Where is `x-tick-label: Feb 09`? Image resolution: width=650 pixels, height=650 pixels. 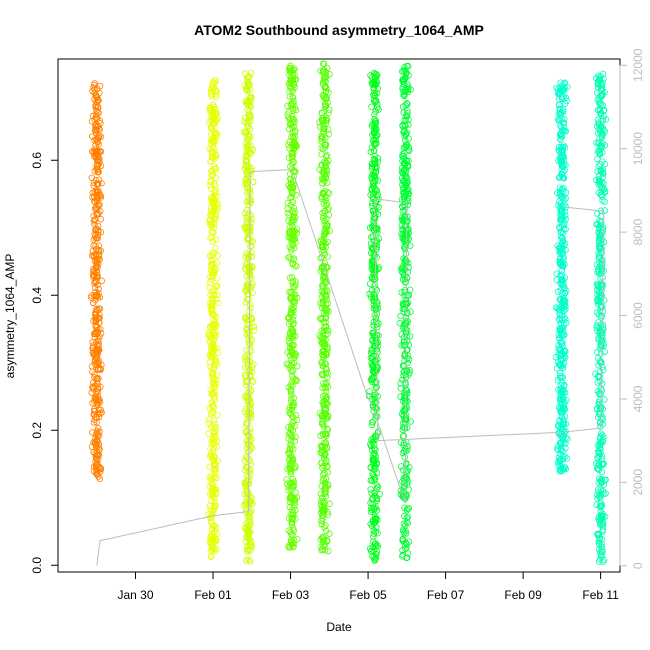 x-tick-label: Feb 09 is located at coordinates (523, 595).